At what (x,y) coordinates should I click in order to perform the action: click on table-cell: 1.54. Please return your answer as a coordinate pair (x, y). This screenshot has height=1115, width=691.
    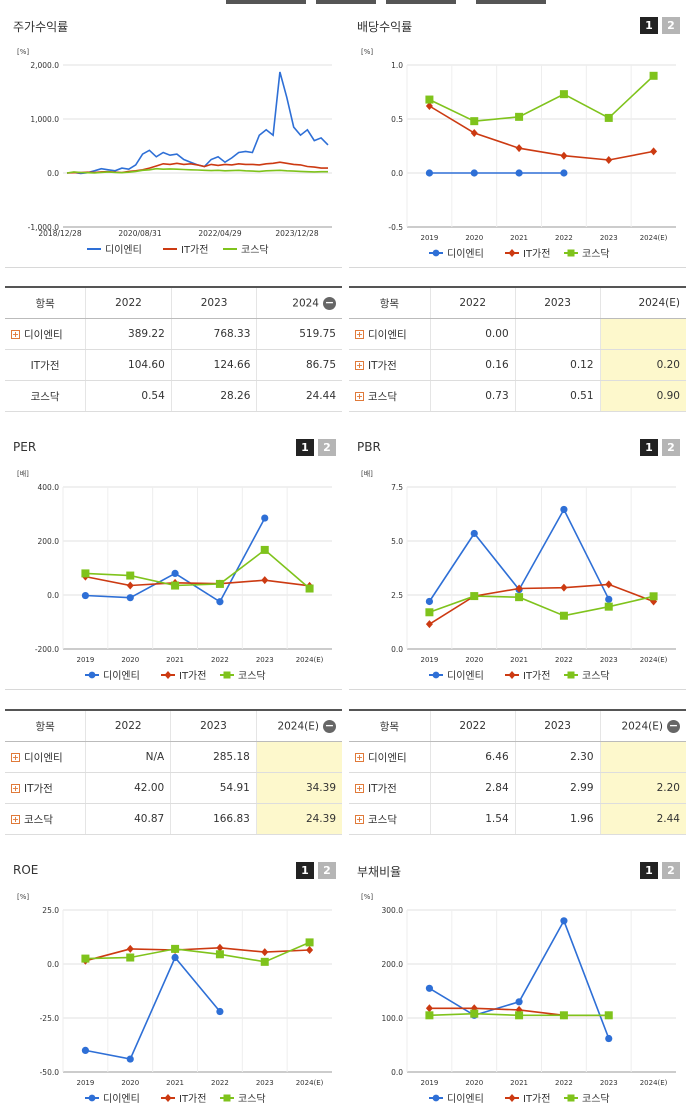
    Looking at the image, I should click on (473, 819).